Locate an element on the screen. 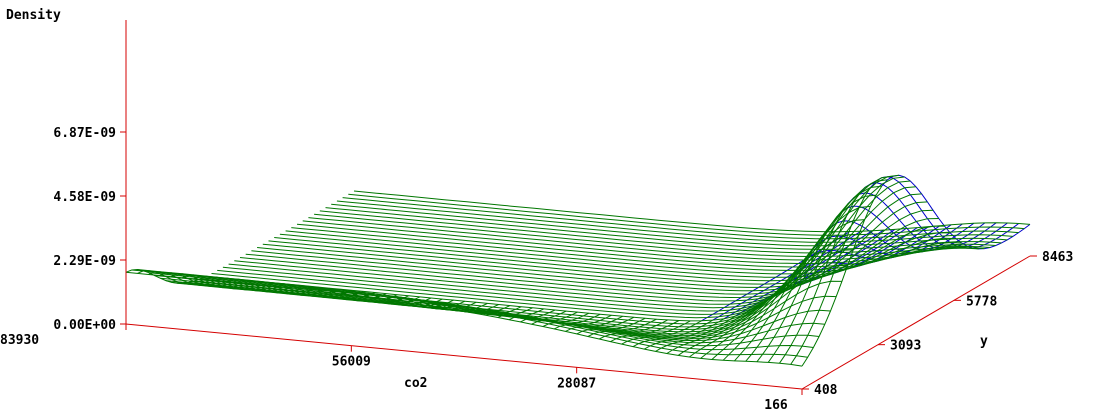 The image size is (1099, 409). y-axis-line is located at coordinates (916, 322).